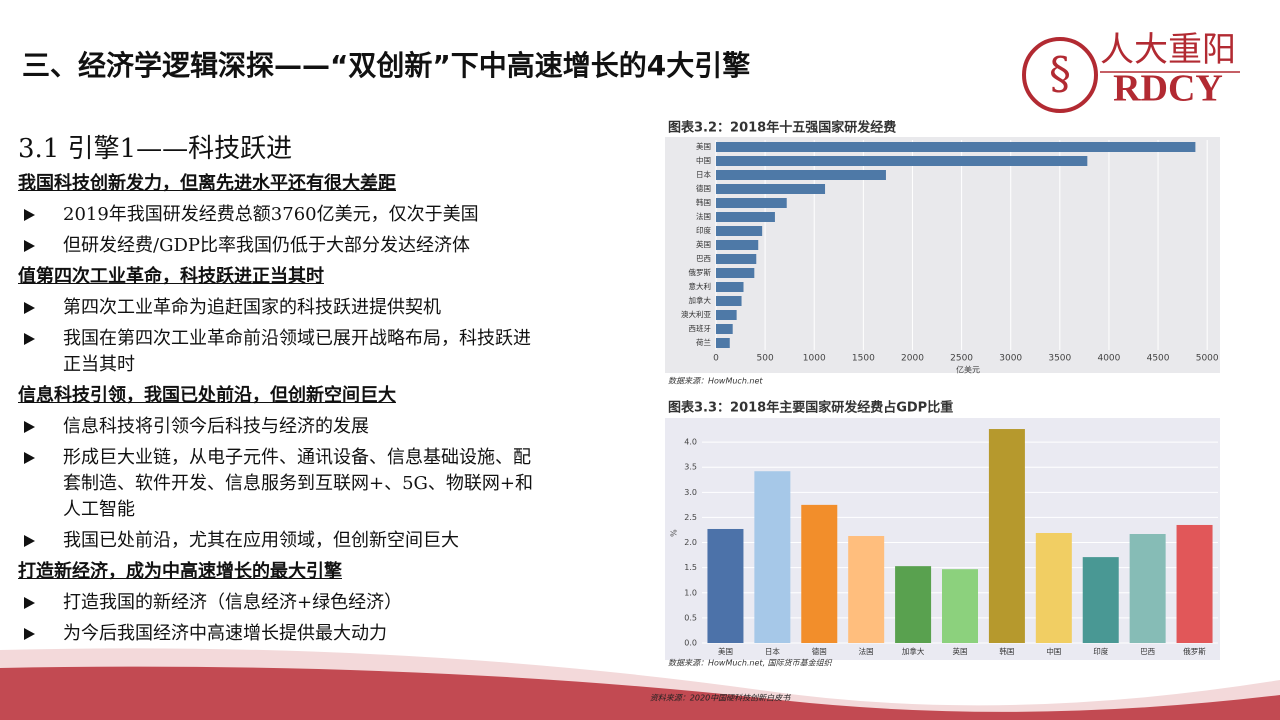  What do you see at coordinates (961, 359) in the screenshot?
I see `x-tick-label: 2500` at bounding box center [961, 359].